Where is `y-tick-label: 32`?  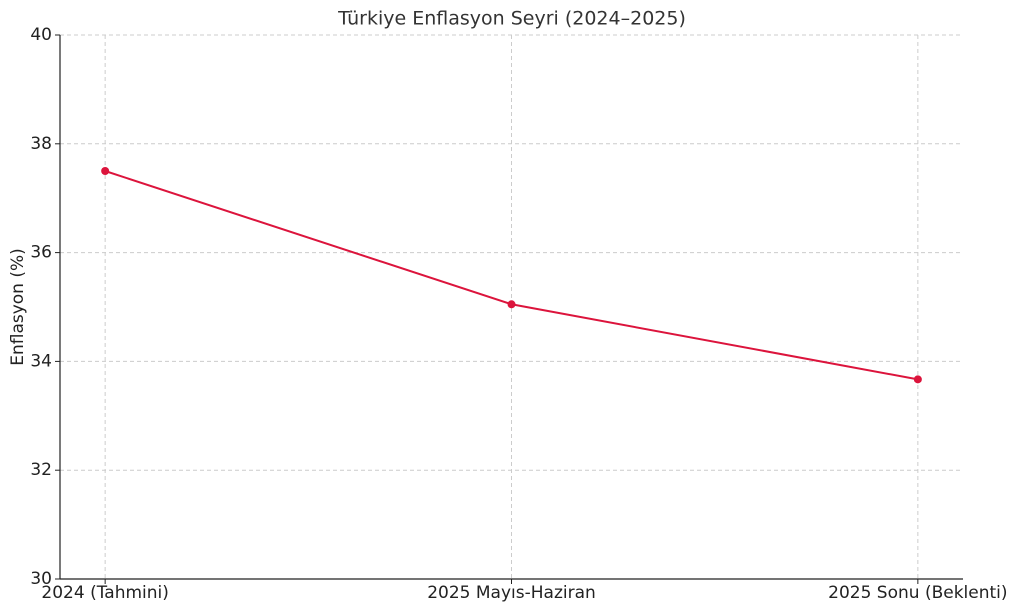
y-tick-label: 32 is located at coordinates (41, 470).